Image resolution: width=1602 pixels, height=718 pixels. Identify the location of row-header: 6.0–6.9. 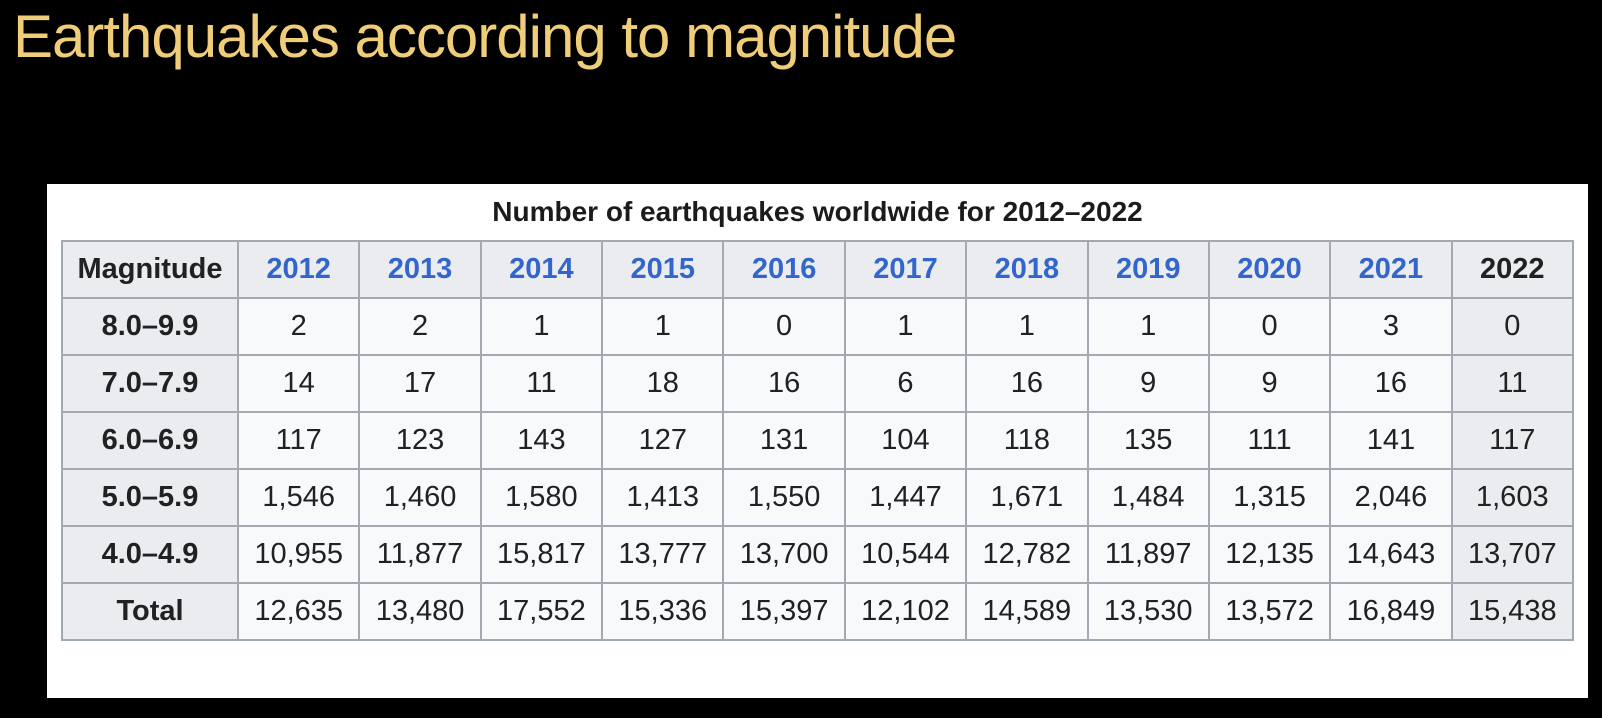
(150, 440).